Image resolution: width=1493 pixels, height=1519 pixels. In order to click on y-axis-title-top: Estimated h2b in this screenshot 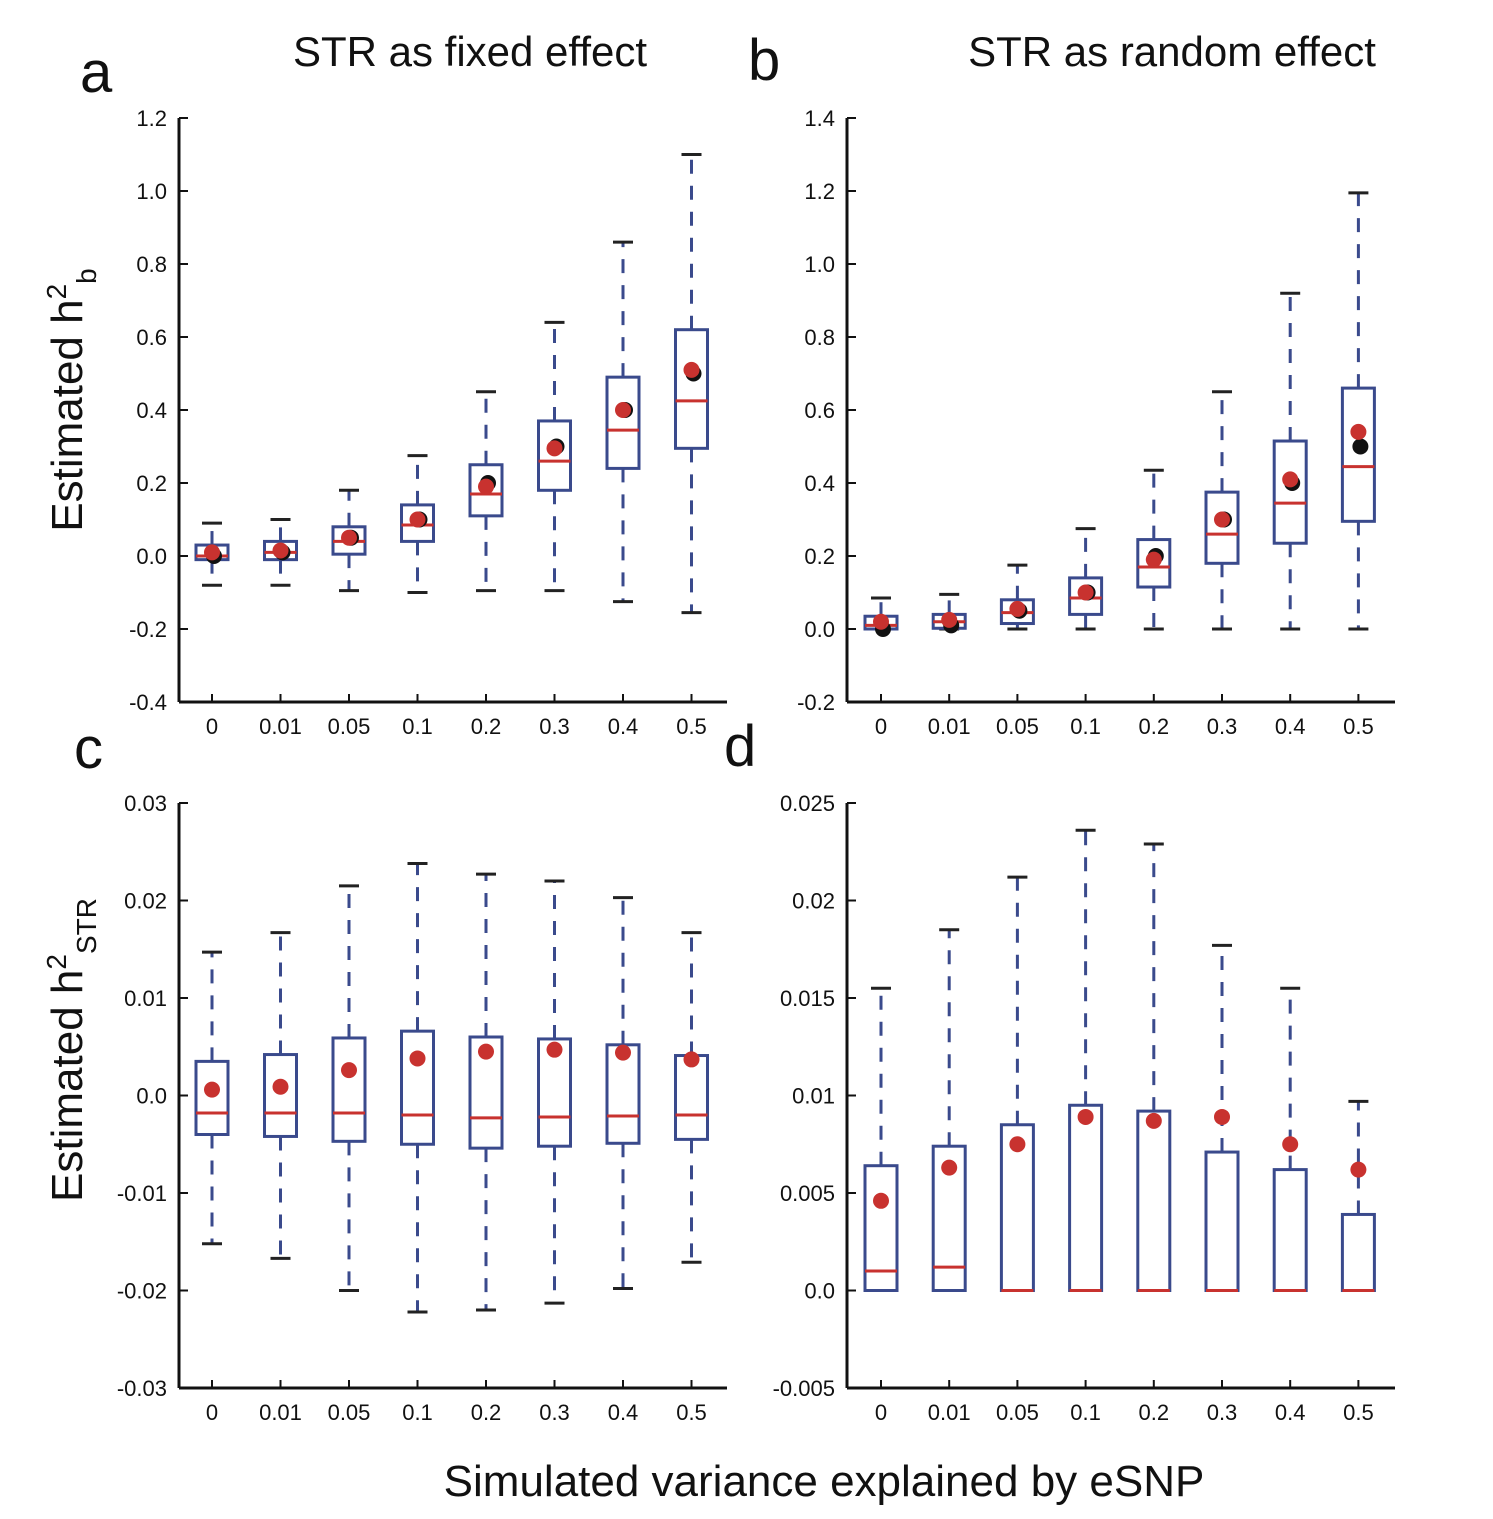, I will do `click(71, 400)`.